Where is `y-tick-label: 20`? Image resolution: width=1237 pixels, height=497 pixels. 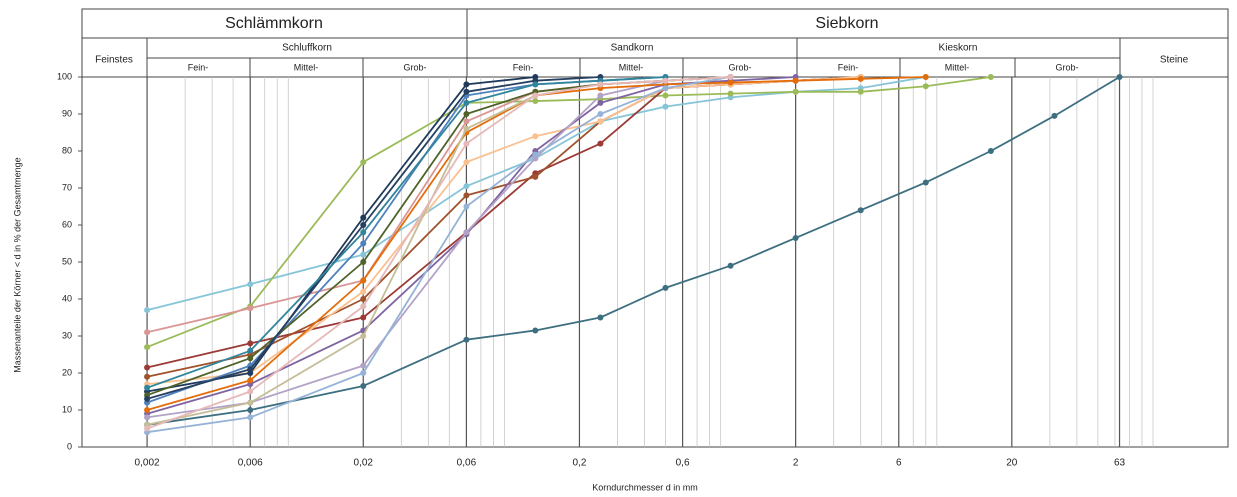 y-tick-label: 20 is located at coordinates (67, 372).